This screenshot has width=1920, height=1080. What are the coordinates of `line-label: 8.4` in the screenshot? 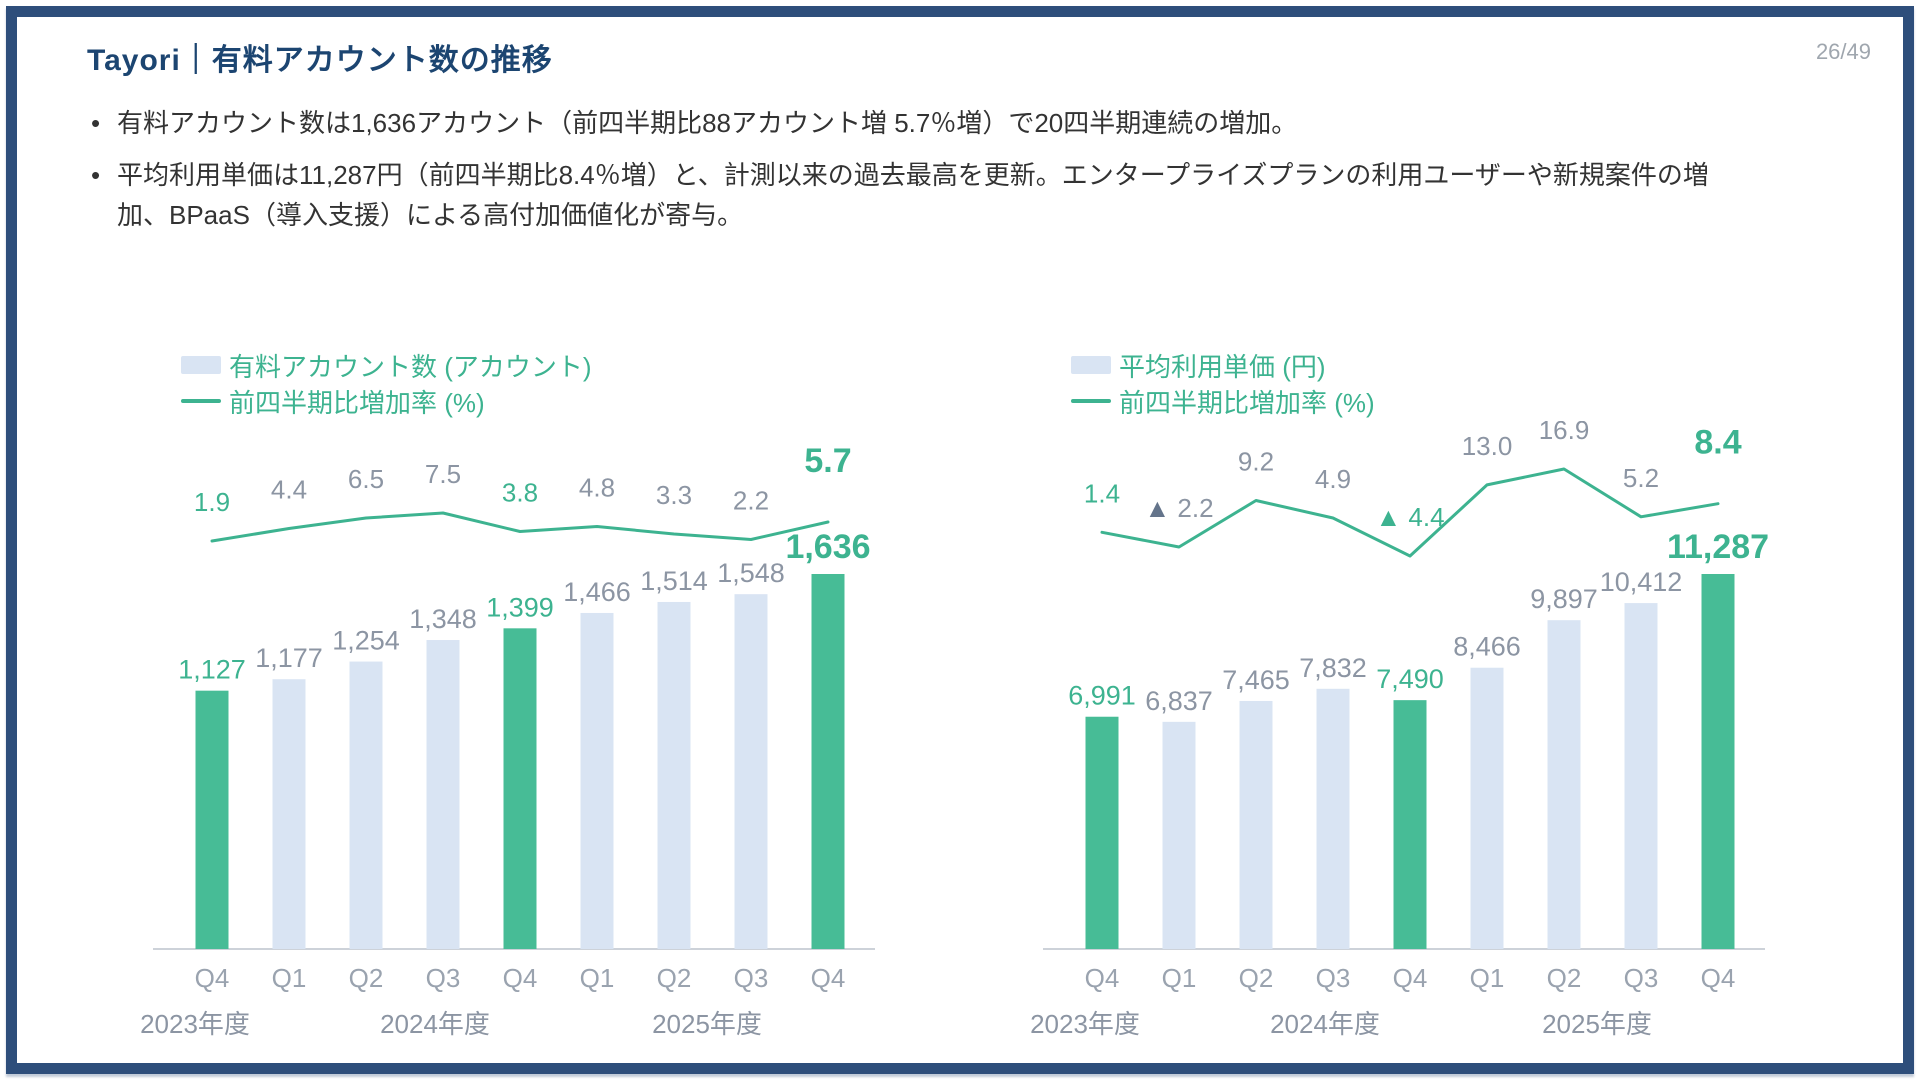 It's located at (1717, 443).